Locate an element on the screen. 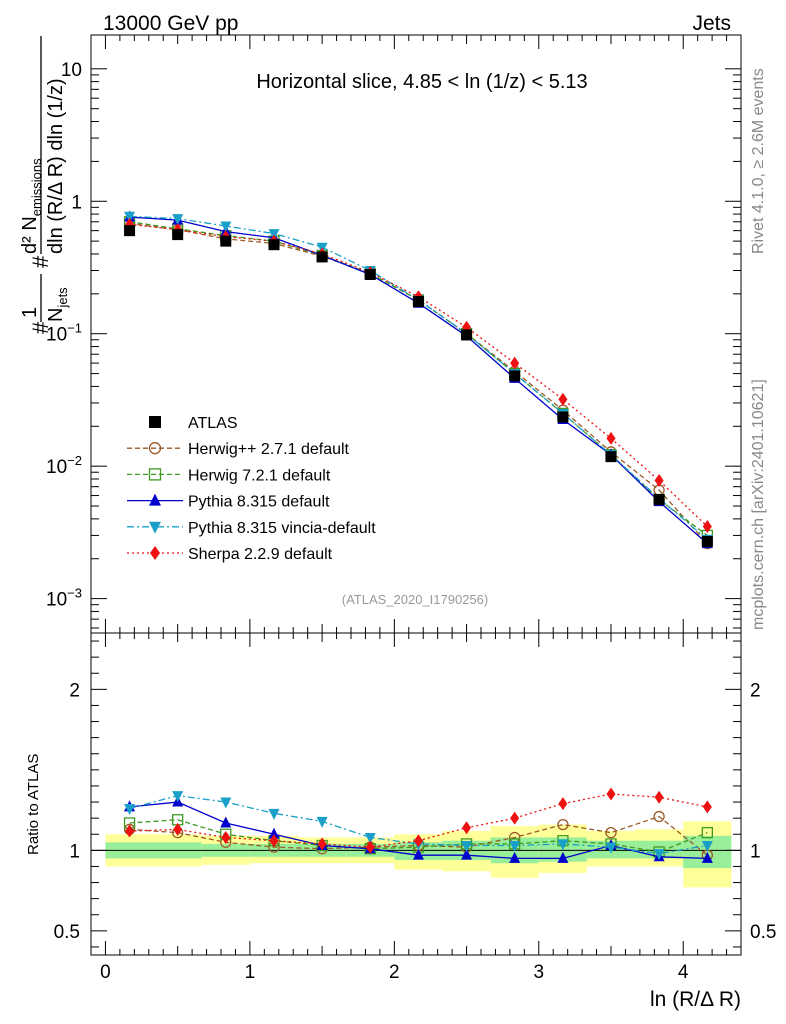 The width and height of the screenshot is (786, 1024). ylabel-frac-num: 1 is located at coordinates (30, 312).